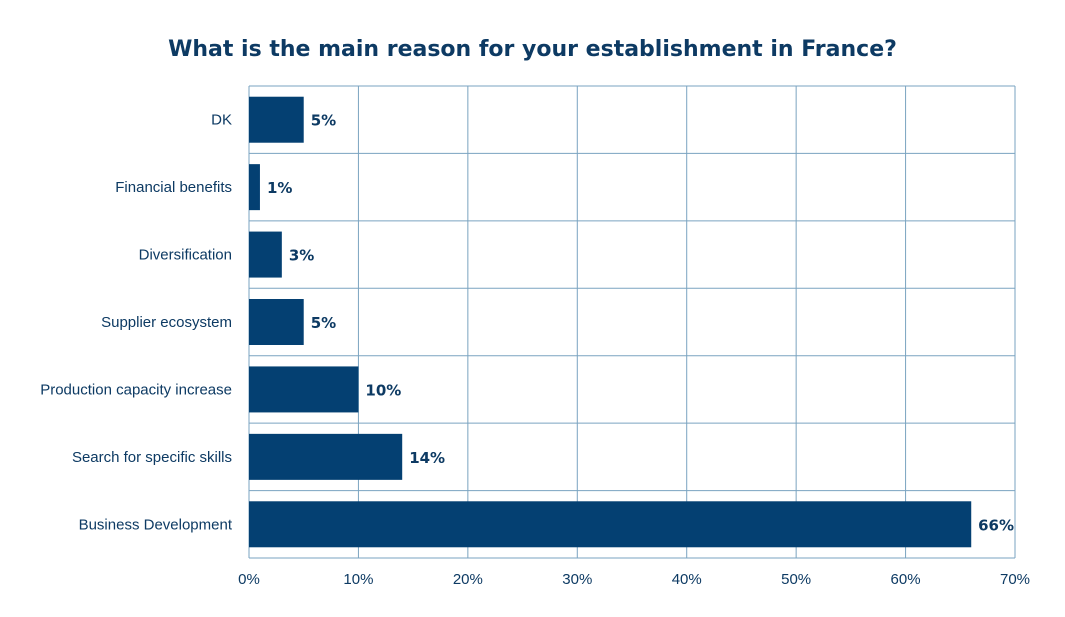 The height and width of the screenshot is (617, 1065). Describe the element at coordinates (996, 525) in the screenshot. I see `data-label: 66%` at that location.